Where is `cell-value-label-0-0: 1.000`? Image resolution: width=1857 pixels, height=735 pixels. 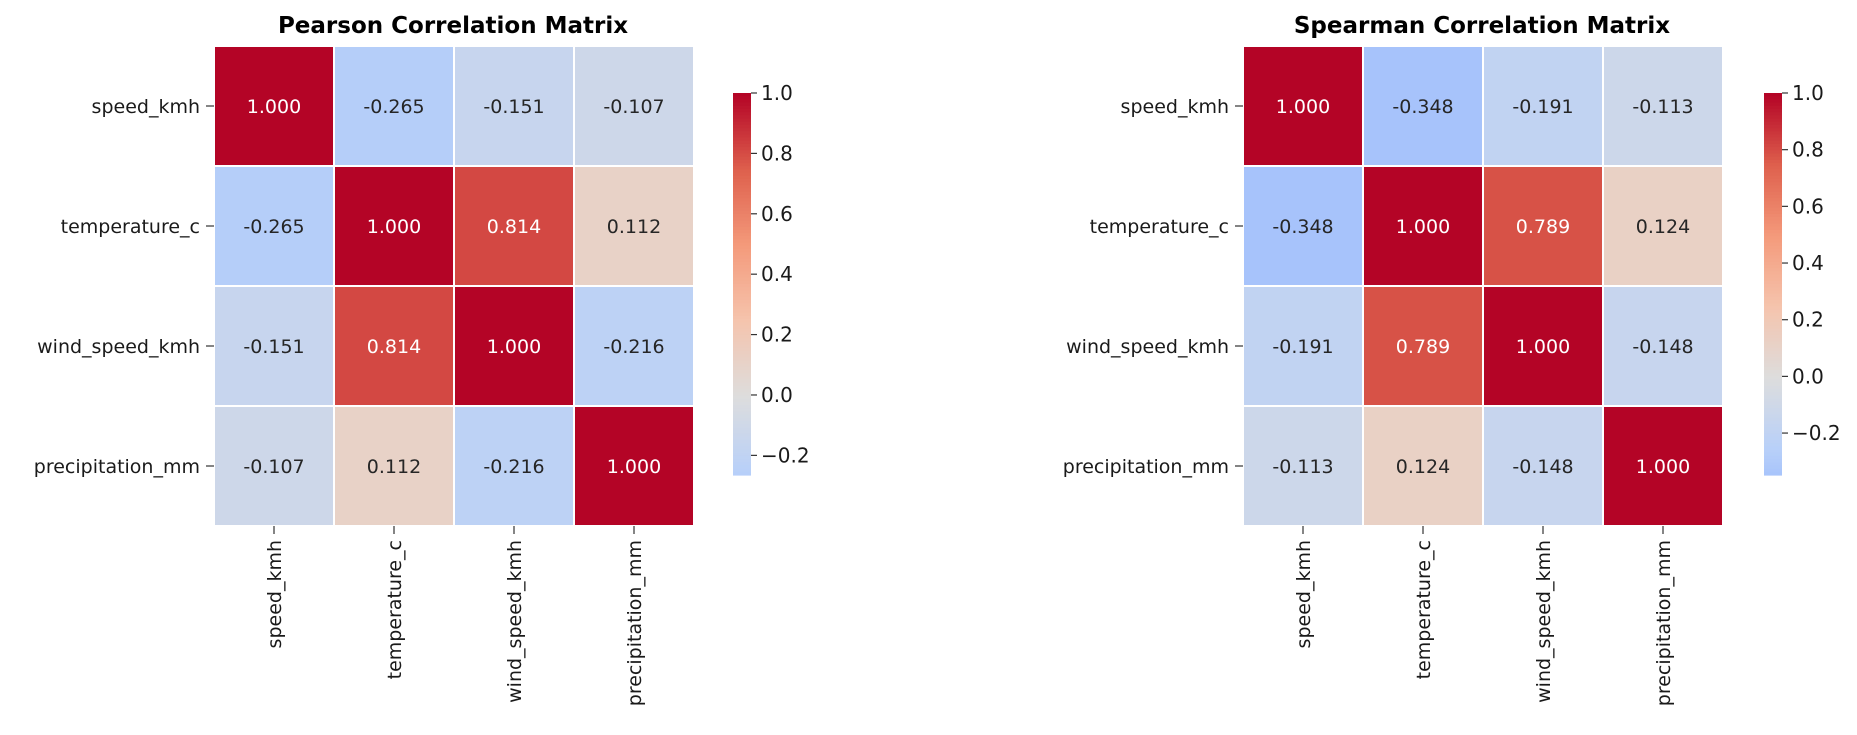
cell-value-label-0-0: 1.000 is located at coordinates (274, 107).